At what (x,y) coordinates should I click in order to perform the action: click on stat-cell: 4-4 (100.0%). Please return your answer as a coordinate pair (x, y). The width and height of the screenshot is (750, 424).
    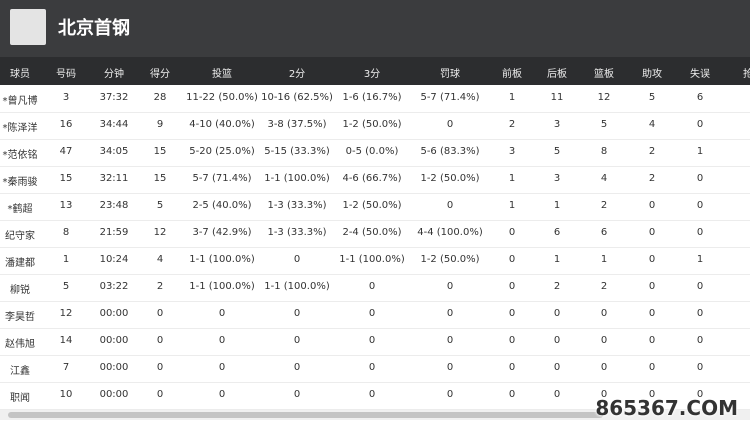
    Looking at the image, I should click on (450, 232).